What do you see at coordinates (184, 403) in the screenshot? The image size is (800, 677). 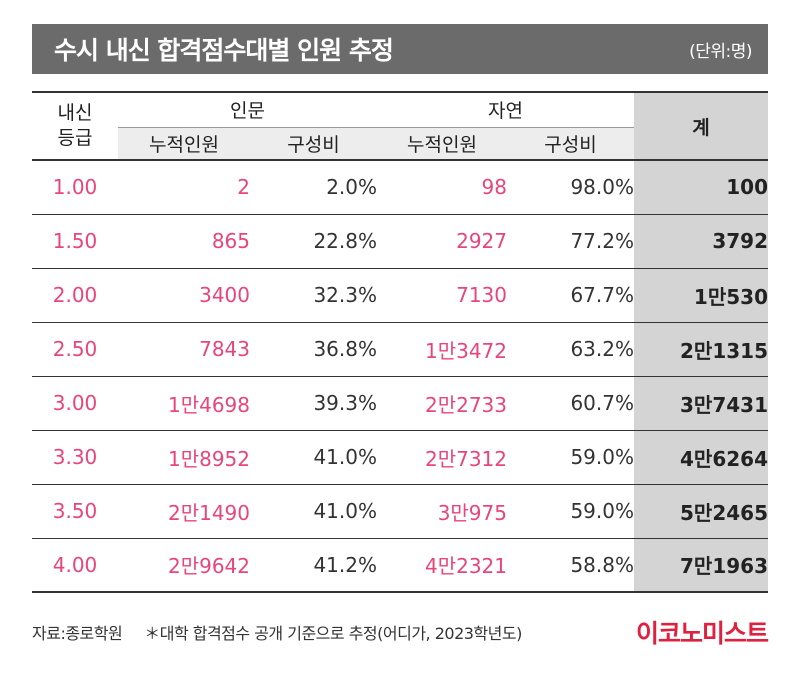 I see `hum-count-cell: 1만4698` at bounding box center [184, 403].